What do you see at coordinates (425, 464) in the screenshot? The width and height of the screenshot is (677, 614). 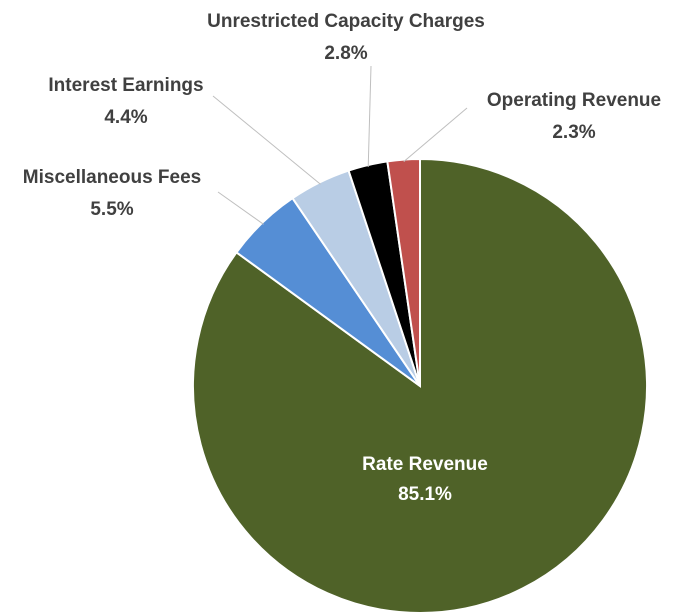 I see `slice-label: Rate Revenue` at bounding box center [425, 464].